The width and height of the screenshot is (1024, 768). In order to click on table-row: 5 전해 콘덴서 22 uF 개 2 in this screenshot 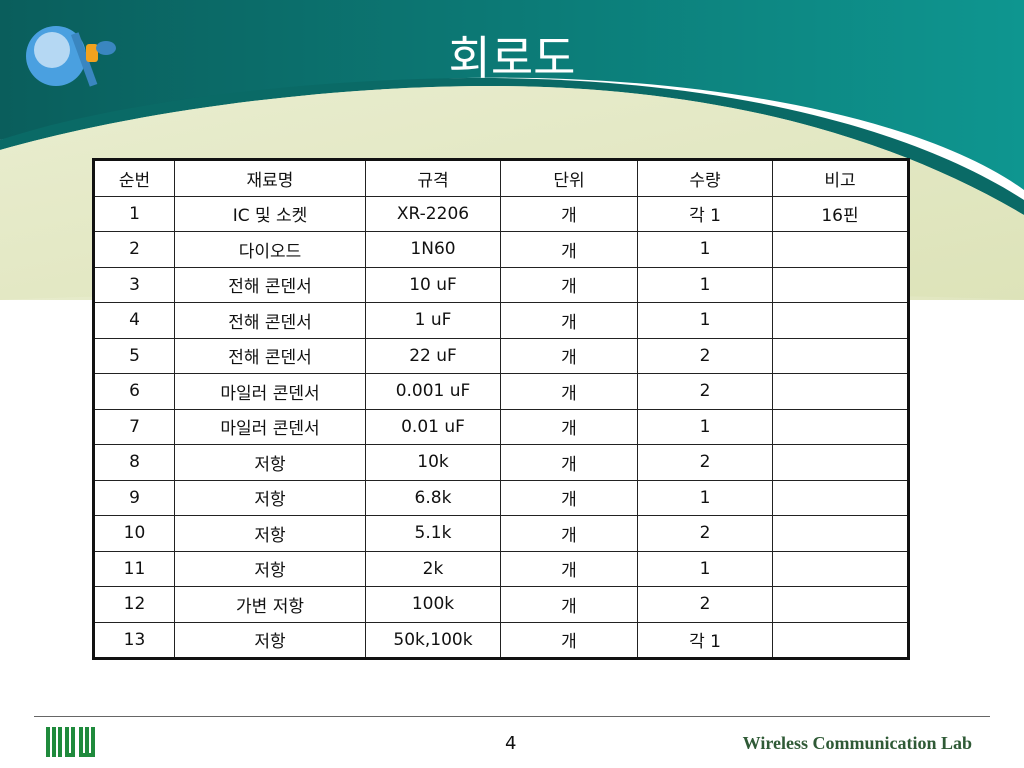, I will do `click(501, 355)`.